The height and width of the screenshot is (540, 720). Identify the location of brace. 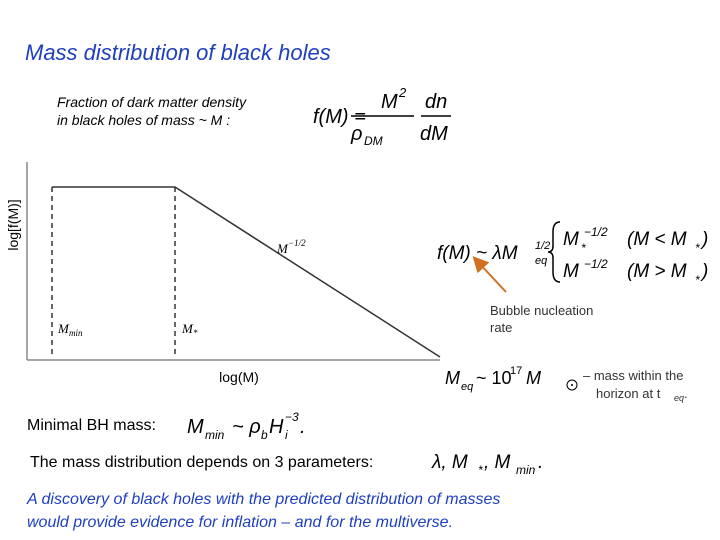
(554, 252).